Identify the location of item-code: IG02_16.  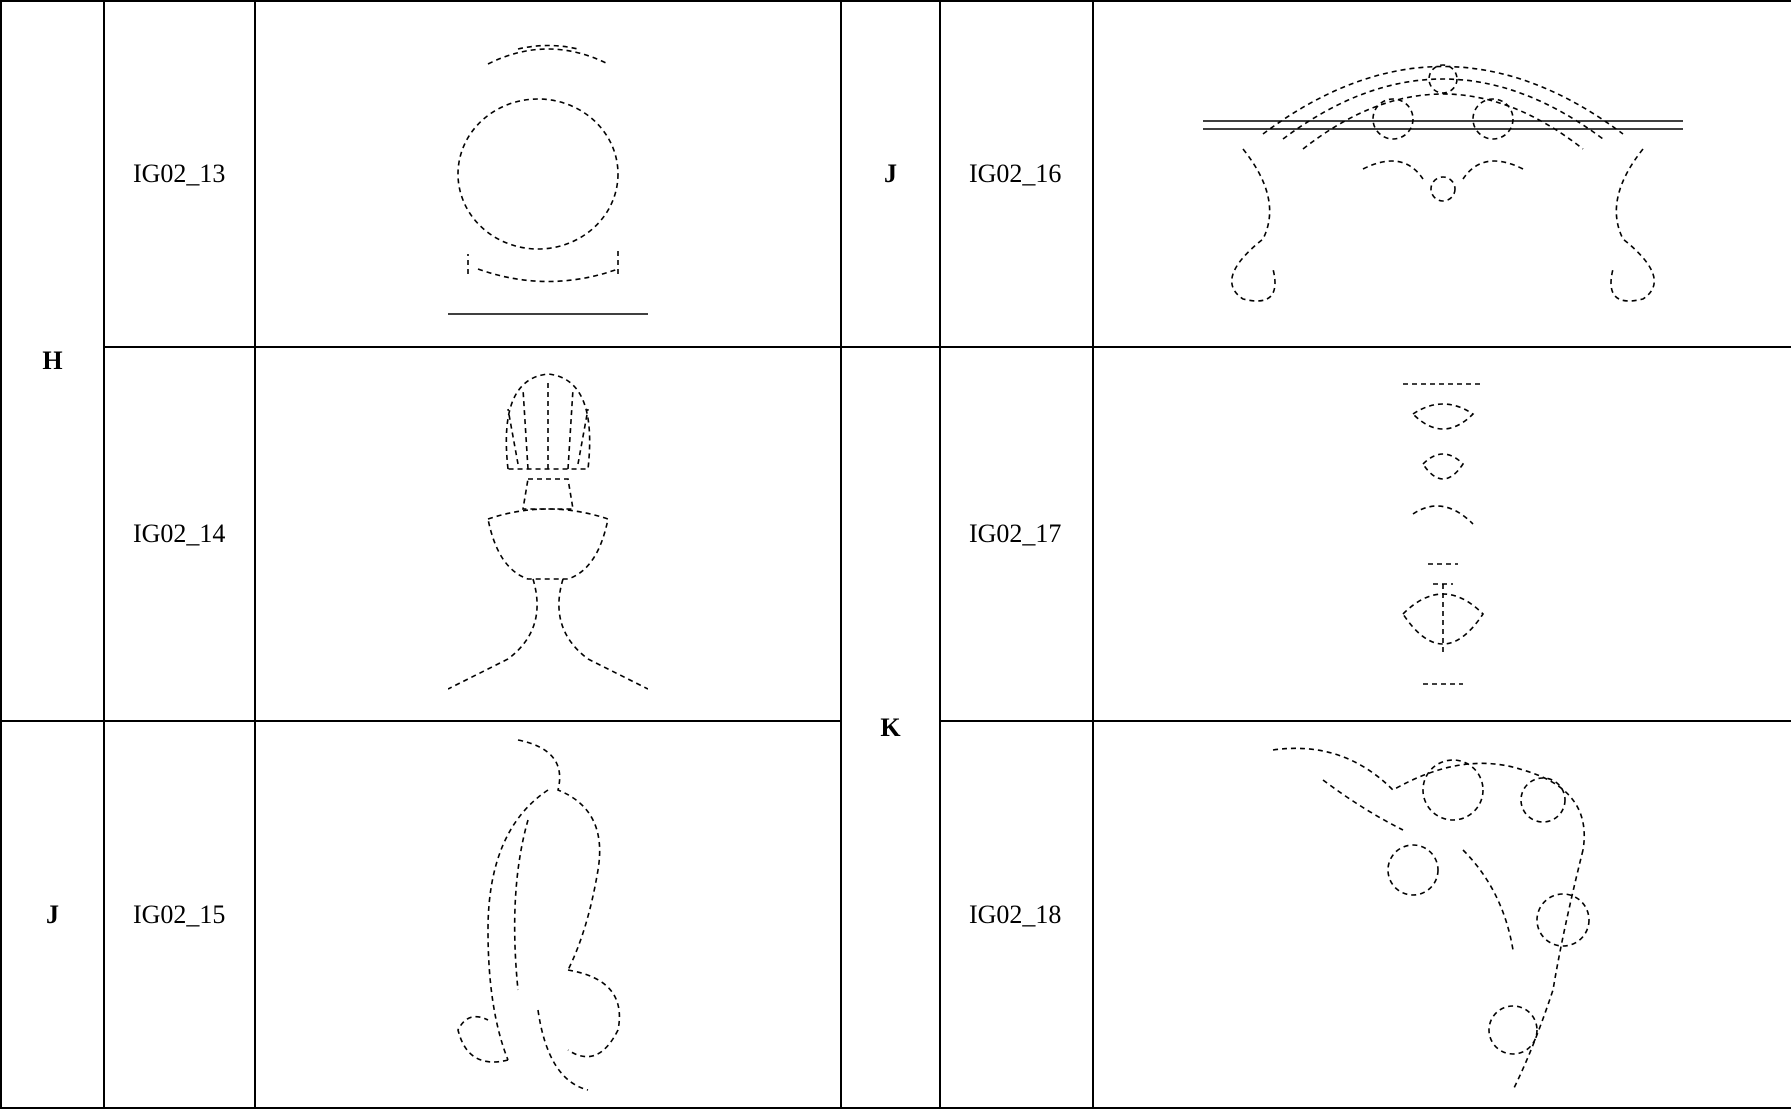
(1016, 174).